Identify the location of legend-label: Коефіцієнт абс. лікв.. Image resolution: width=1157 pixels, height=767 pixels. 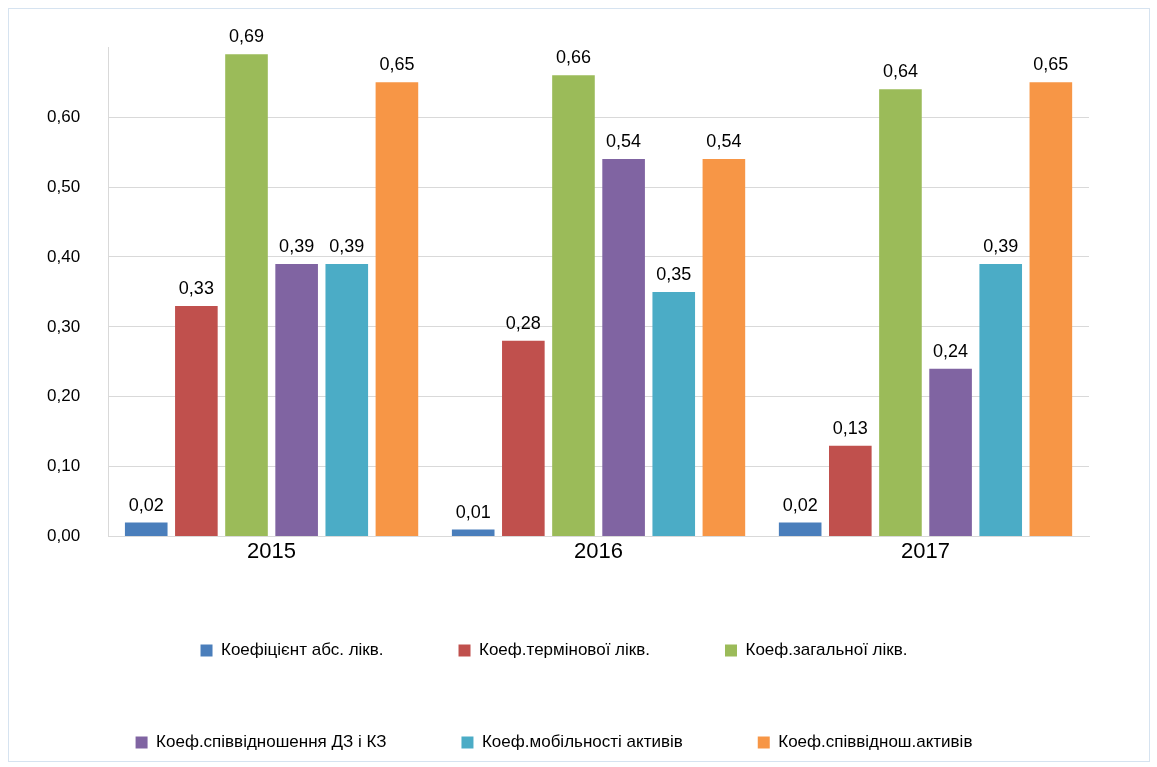
(302, 650).